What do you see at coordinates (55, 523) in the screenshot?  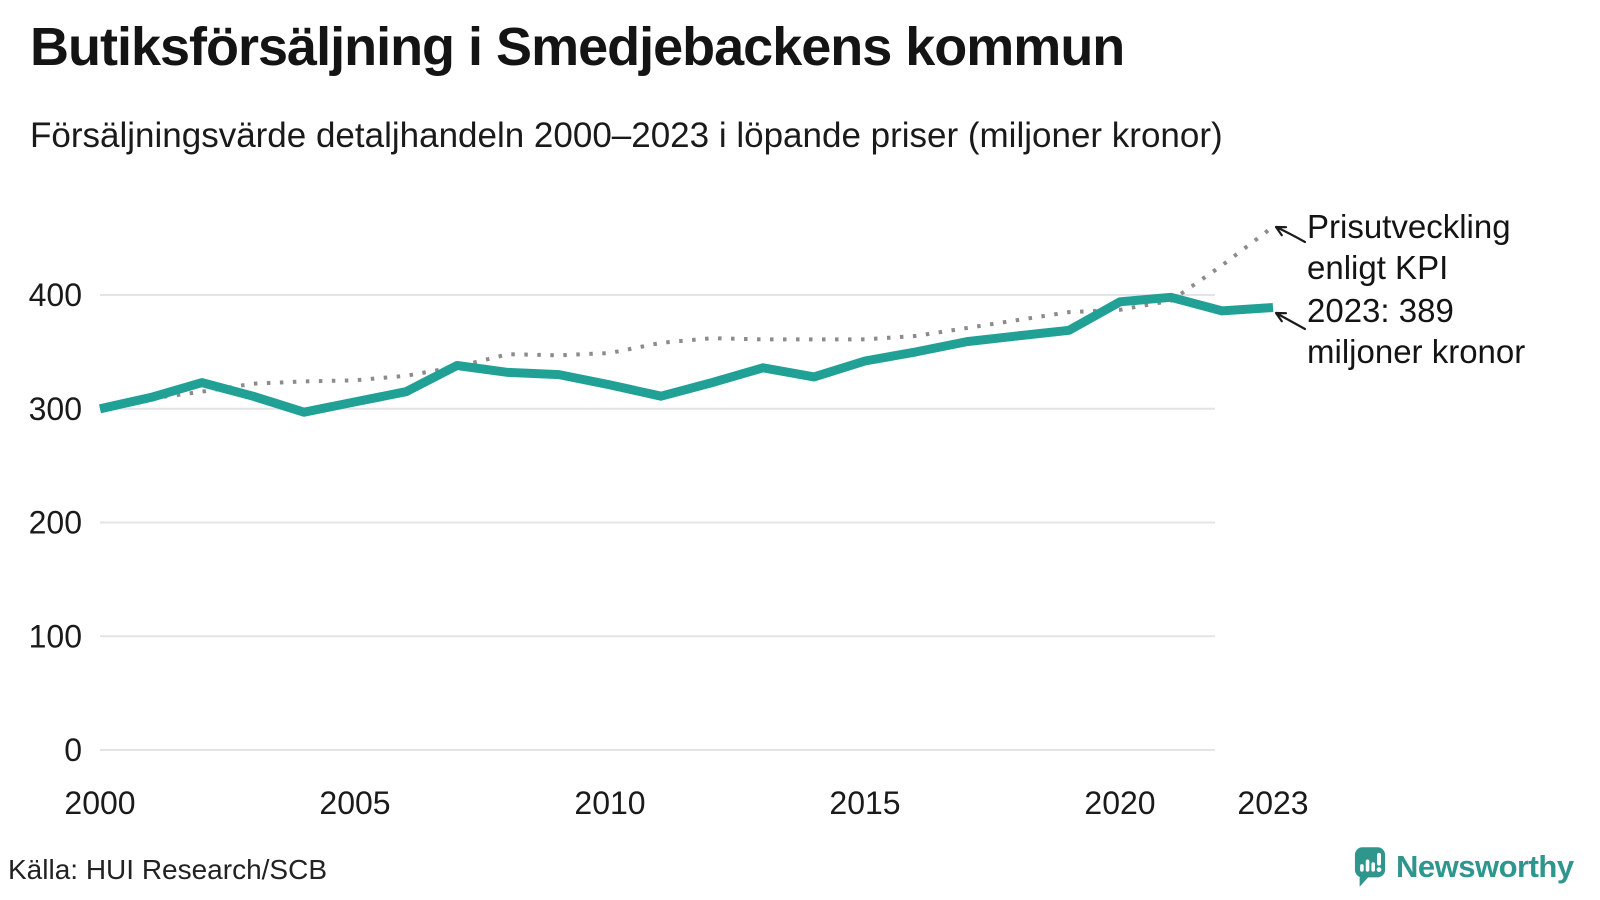 I see `y-tick-label-200: 200` at bounding box center [55, 523].